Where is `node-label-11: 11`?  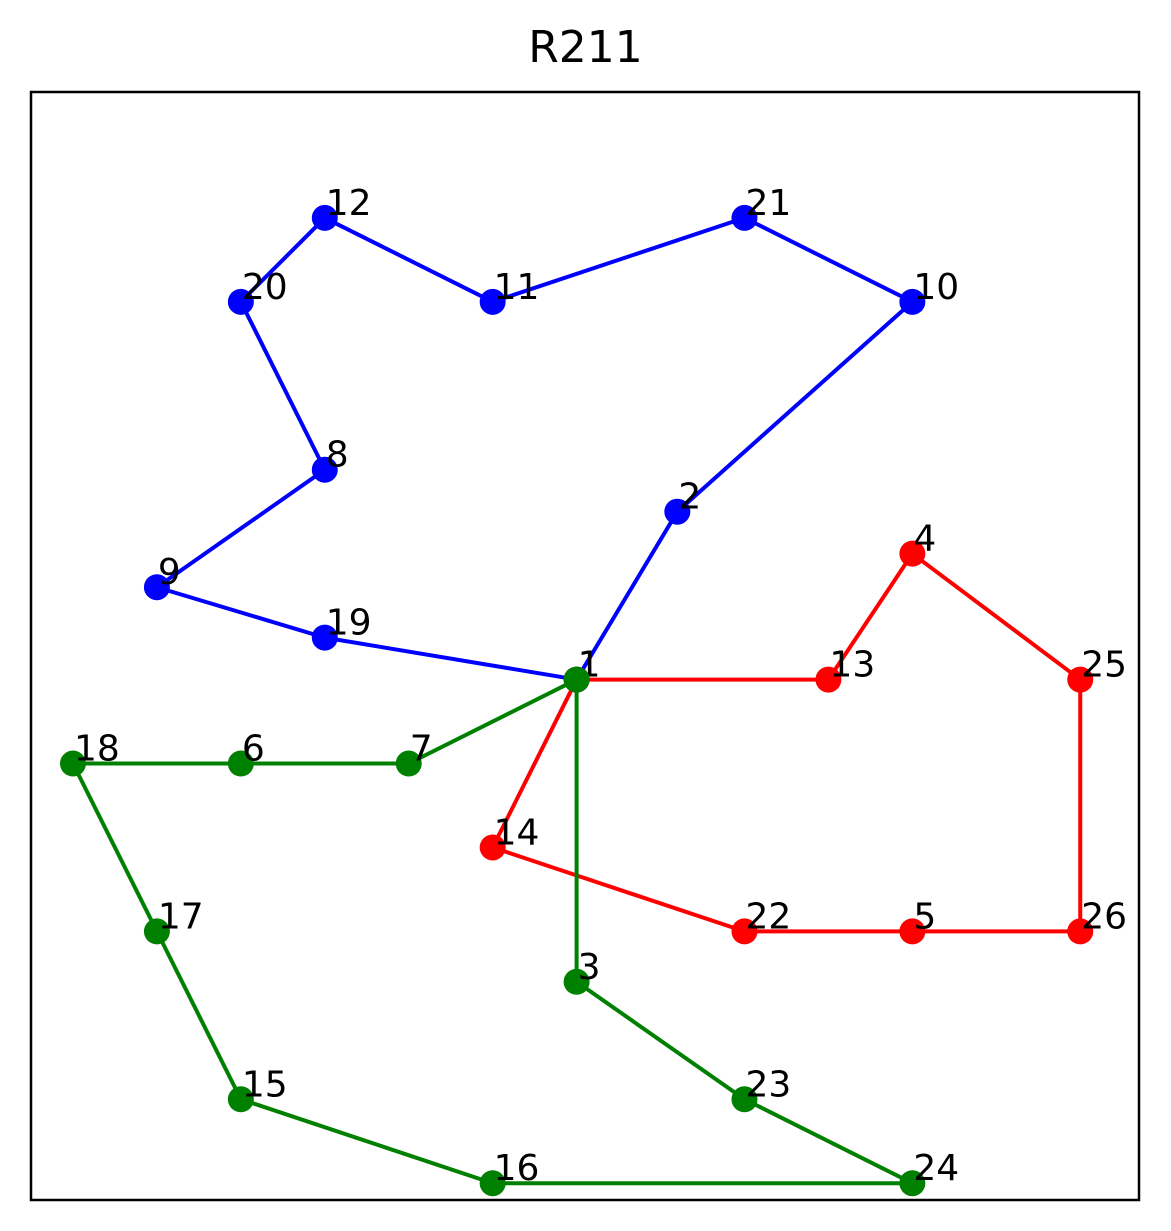
node-label-11: 11 is located at coordinates (517, 287).